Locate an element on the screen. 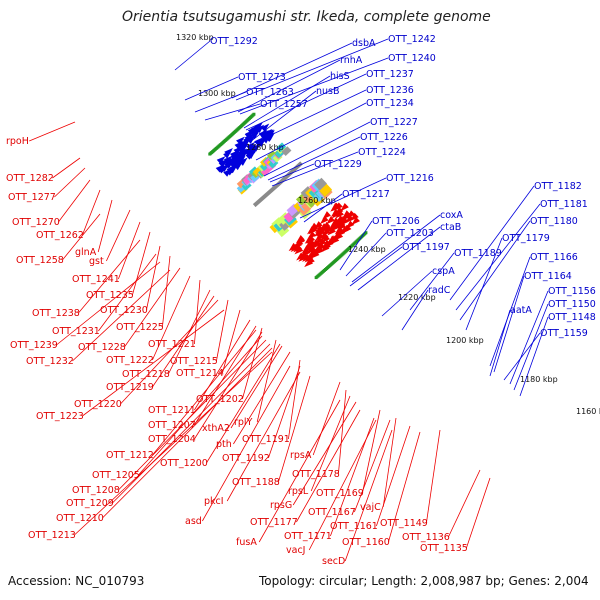 Image resolution: width=600 pixels, height=600 pixels. gene-label: OTT_1238 is located at coordinates (56, 313).